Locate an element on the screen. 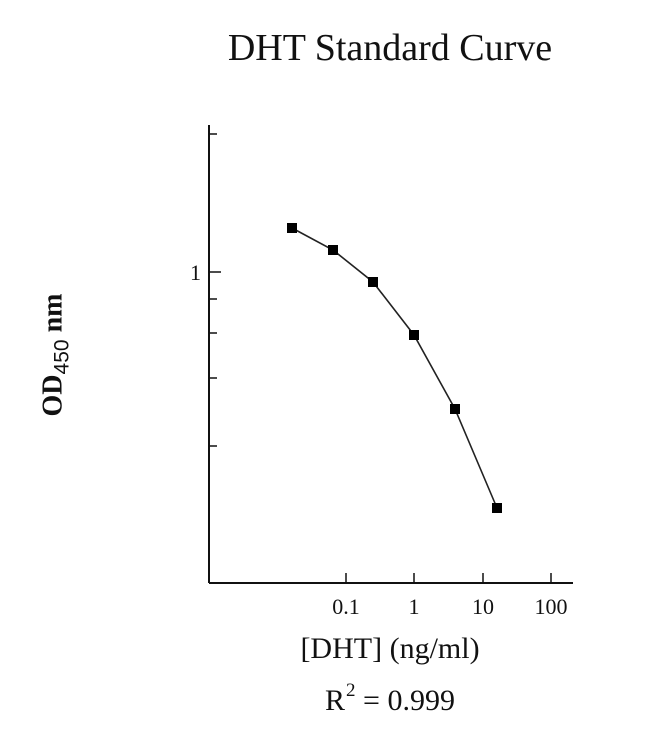 The width and height of the screenshot is (650, 744). x-tick-label: 0.1 is located at coordinates (346, 606).